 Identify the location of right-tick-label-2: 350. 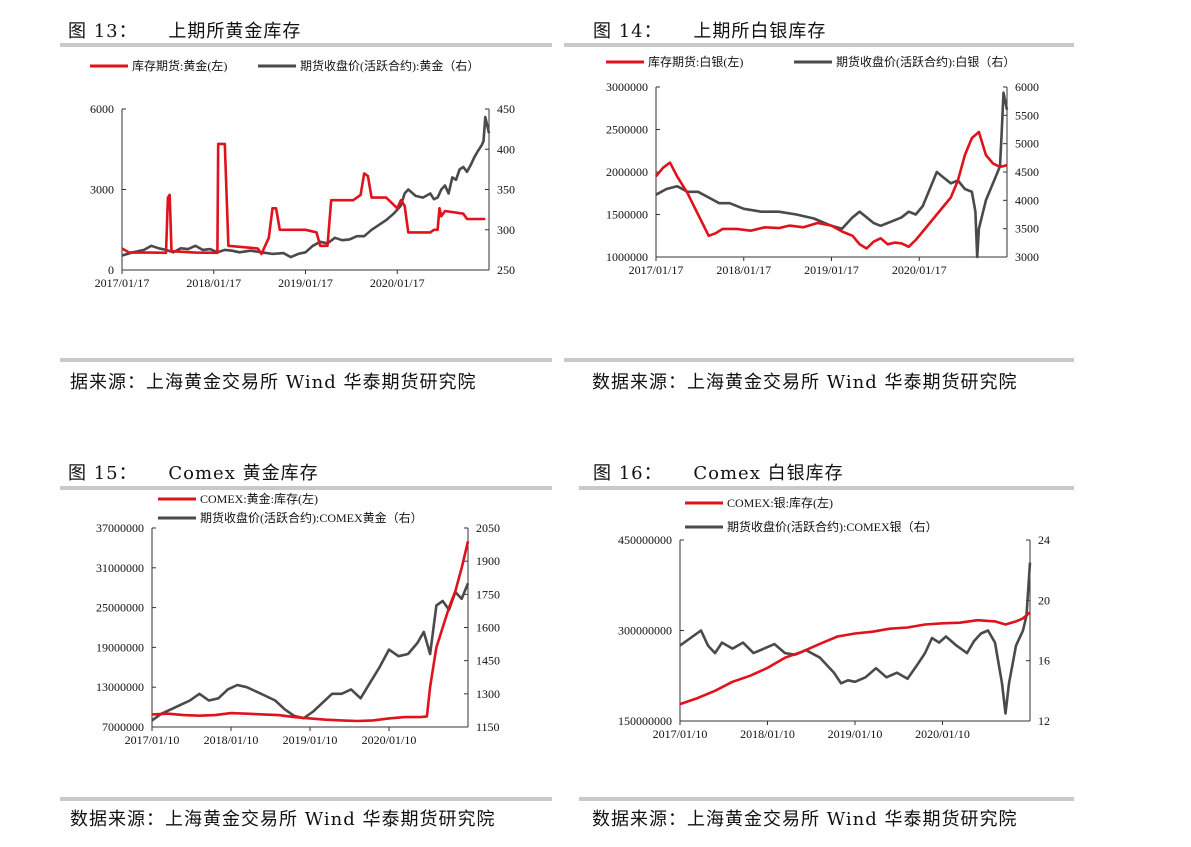
(506, 190).